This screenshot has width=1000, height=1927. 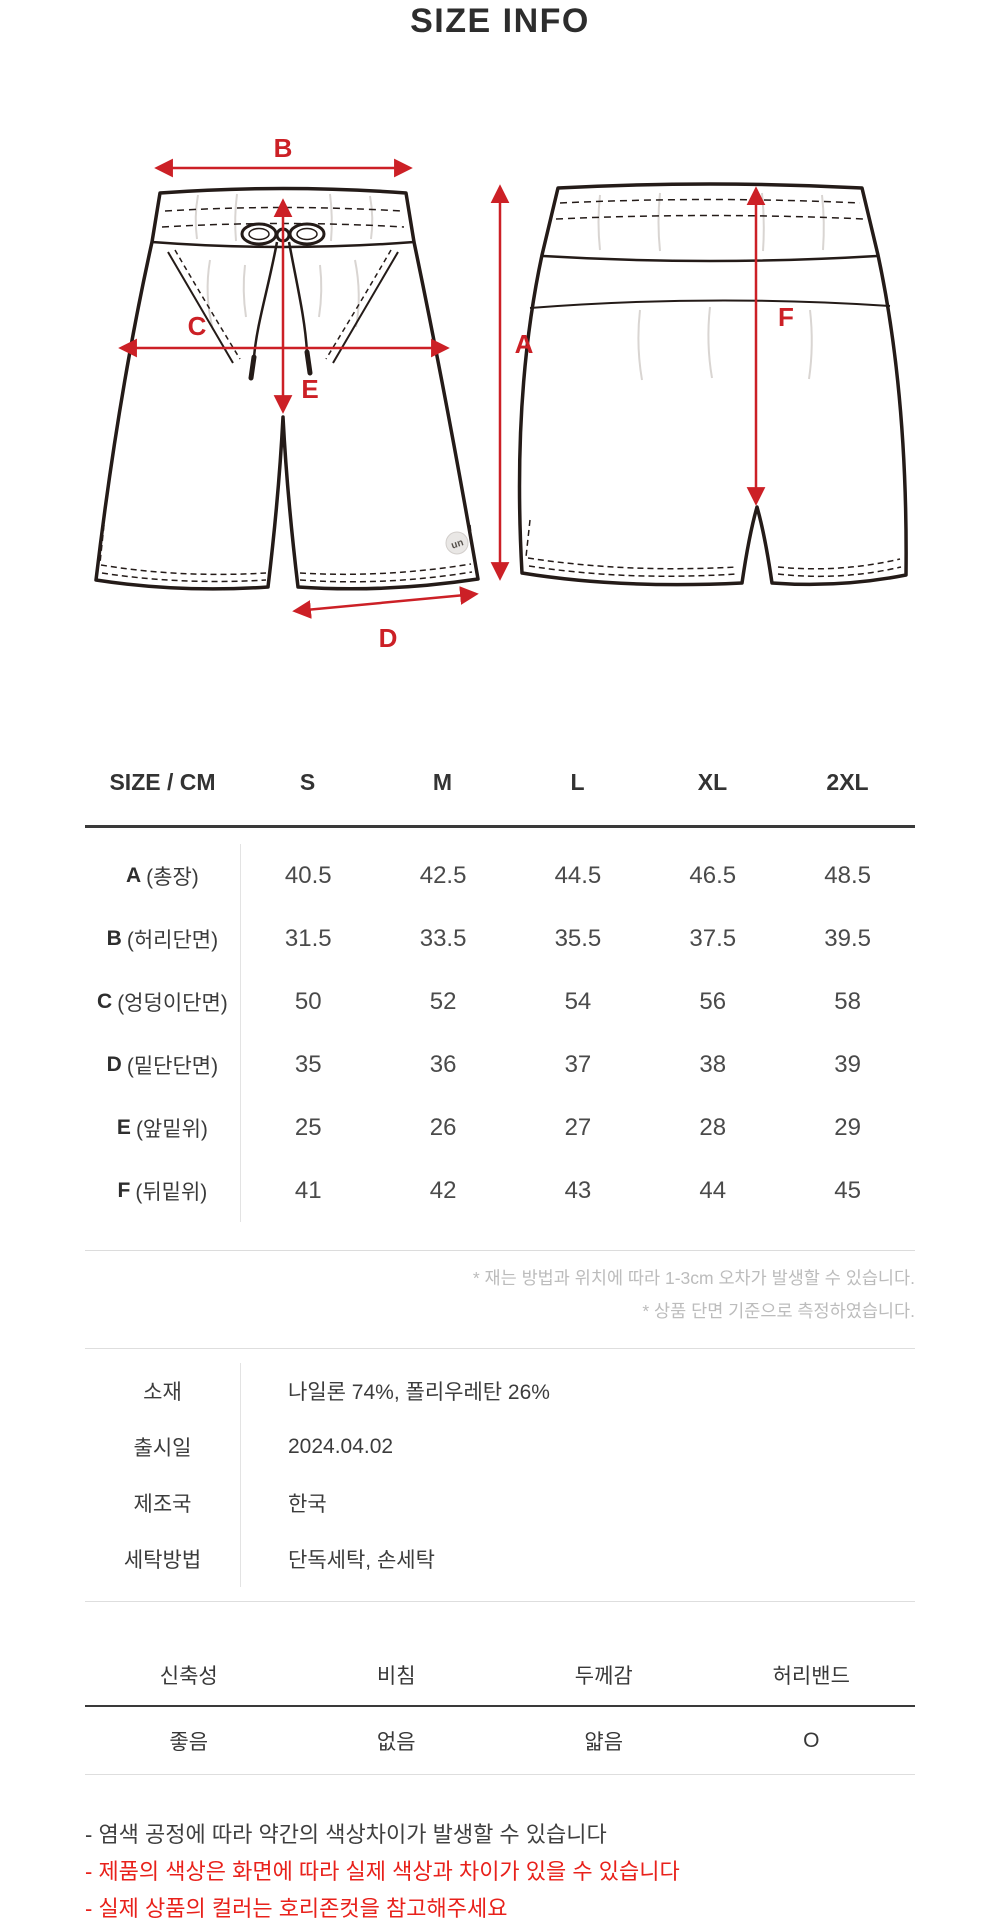 What do you see at coordinates (577, 782) in the screenshot?
I see `column-header-l: L` at bounding box center [577, 782].